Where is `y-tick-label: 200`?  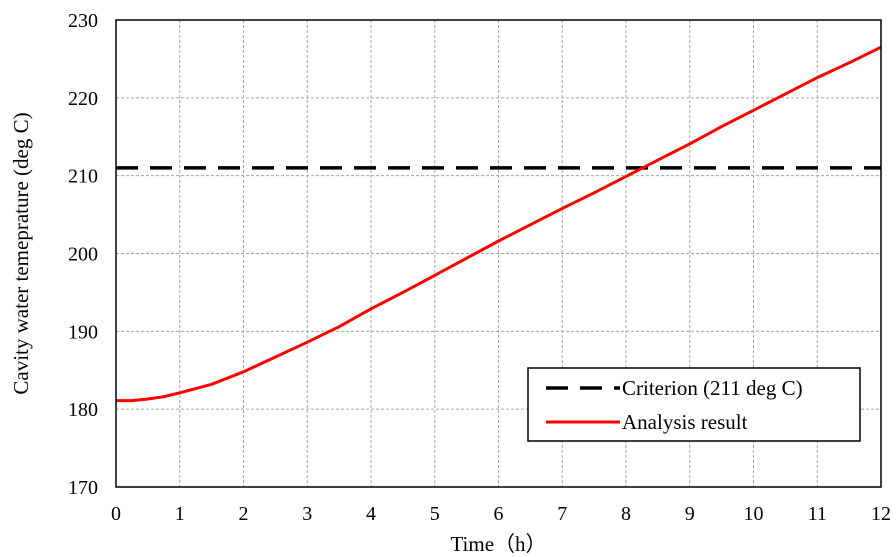
y-tick-label: 200 is located at coordinates (83, 255).